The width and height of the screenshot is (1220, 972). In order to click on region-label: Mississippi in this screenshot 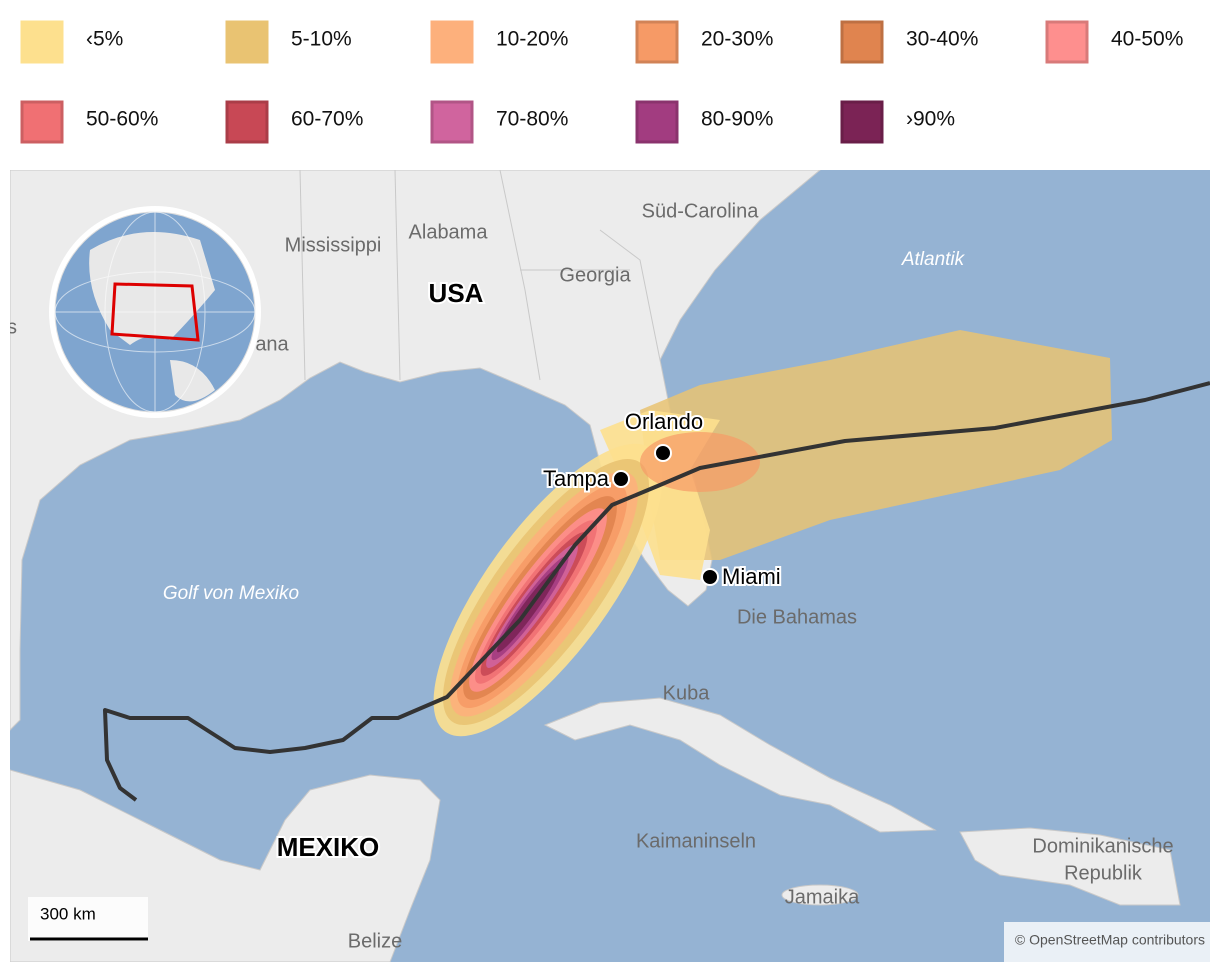, I will do `click(333, 245)`.